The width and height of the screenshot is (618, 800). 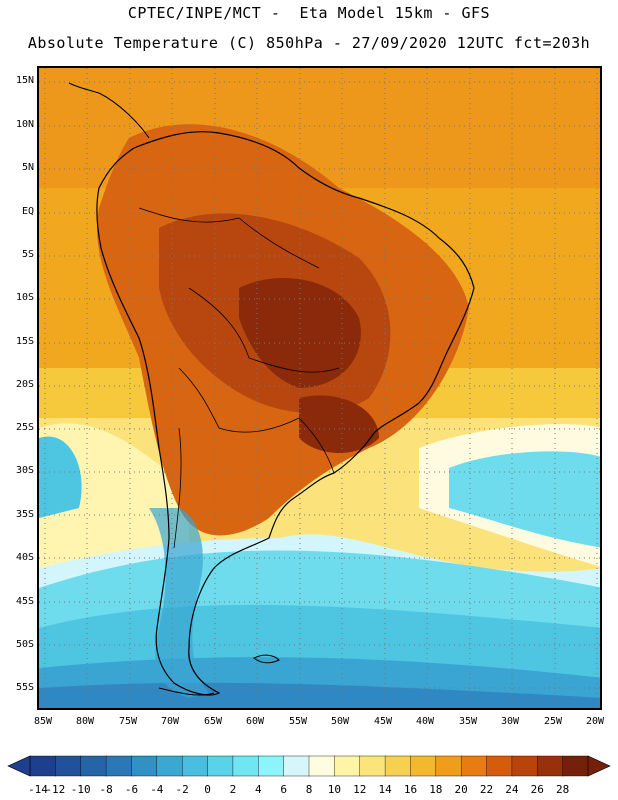 What do you see at coordinates (24, 514) in the screenshot?
I see `lat-label: 35S` at bounding box center [24, 514].